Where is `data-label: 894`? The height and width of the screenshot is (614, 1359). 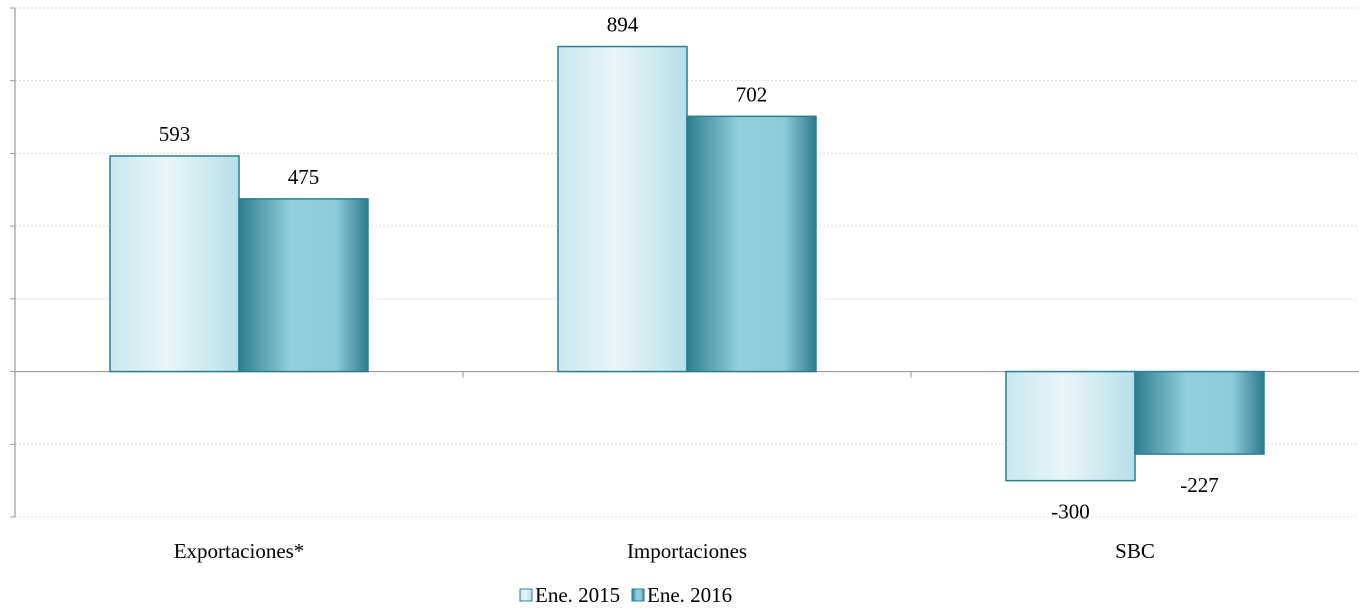 data-label: 894 is located at coordinates (623, 25).